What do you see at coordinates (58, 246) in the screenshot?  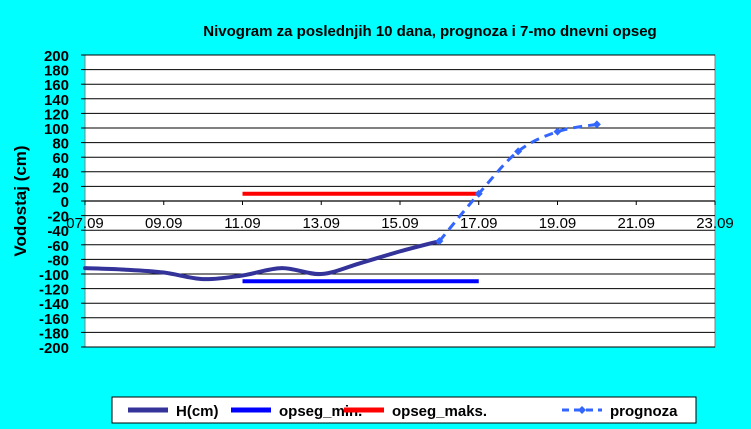 I see `y-tick-label: -60` at bounding box center [58, 246].